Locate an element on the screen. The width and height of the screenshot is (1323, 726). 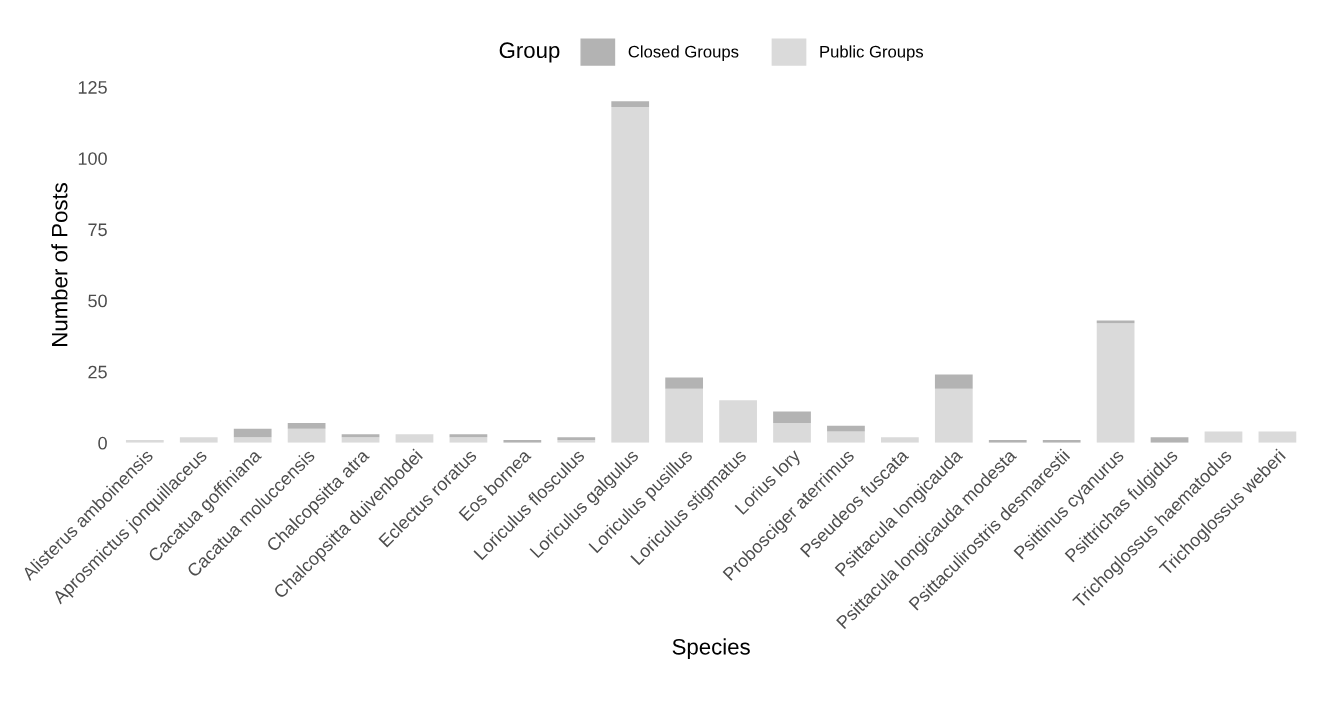
y-tick-label: 125 is located at coordinates (92, 87).